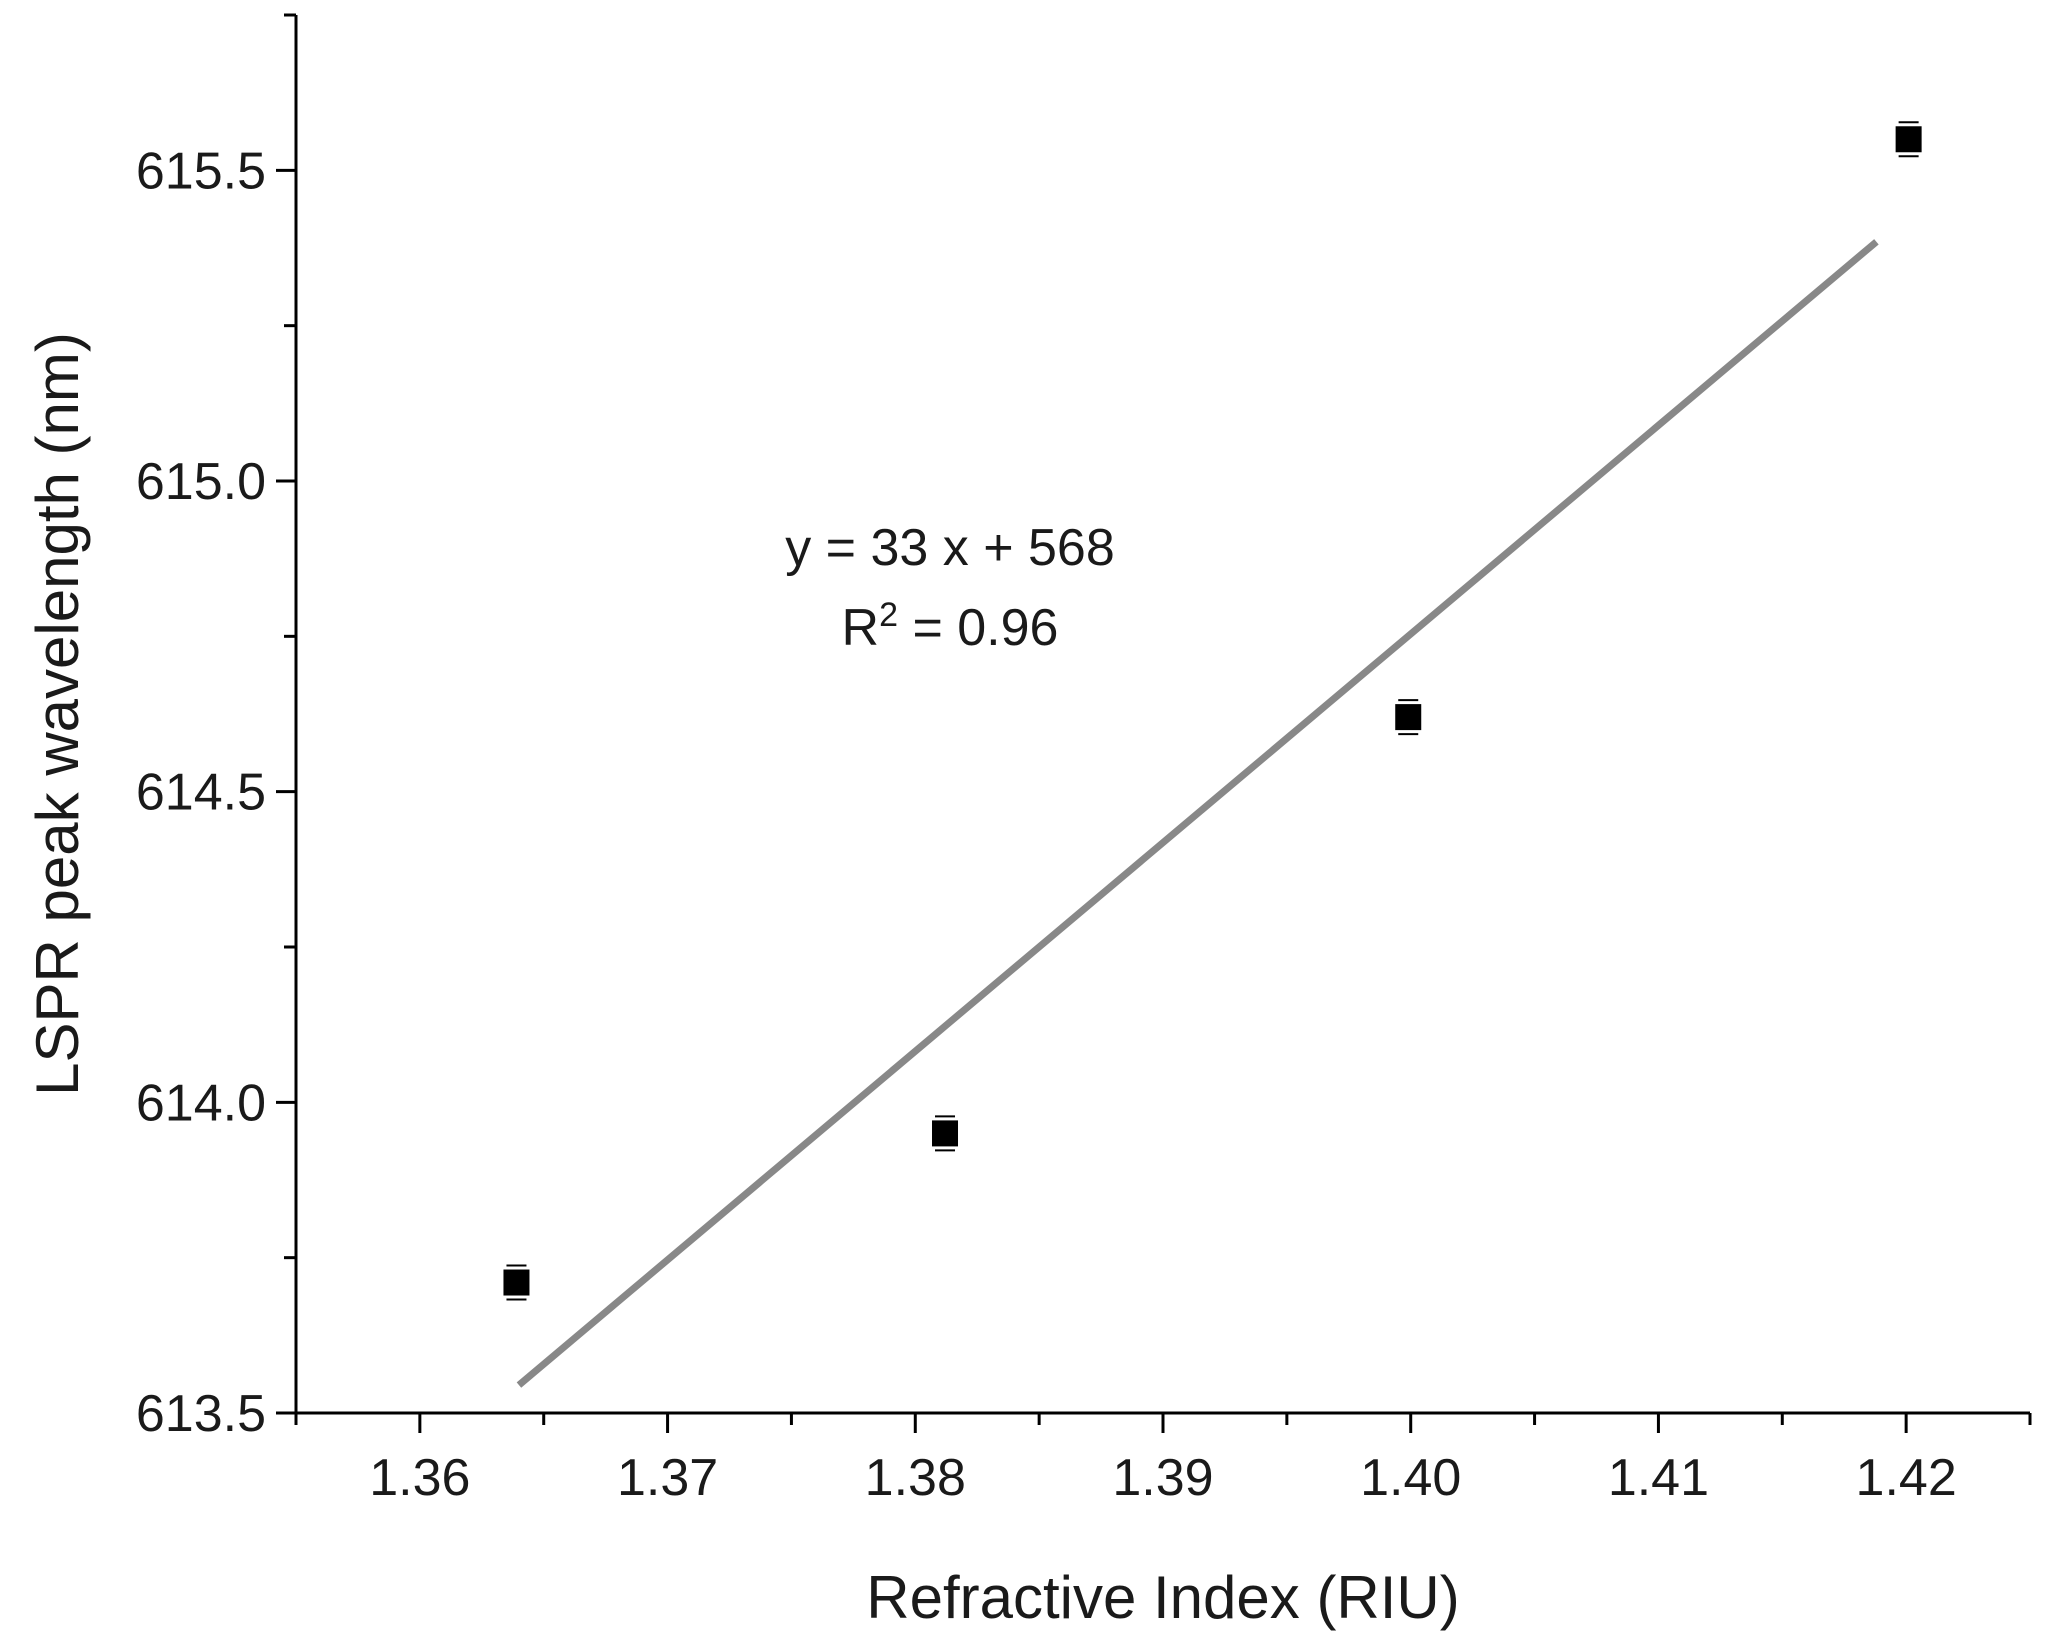  What do you see at coordinates (201, 1414) in the screenshot?
I see `y-tick-label: 613.5` at bounding box center [201, 1414].